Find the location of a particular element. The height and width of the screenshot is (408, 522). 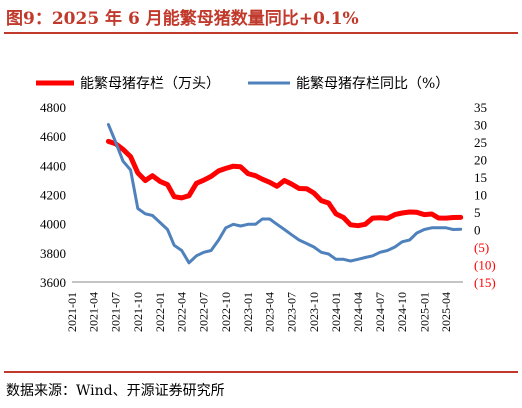

y-right-tick-label: 15 is located at coordinates (480, 177).